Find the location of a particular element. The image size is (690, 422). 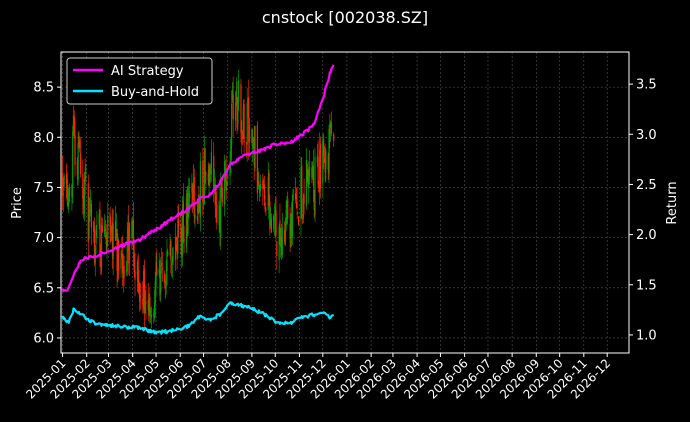

legend: AI Strategy Buy-and-Hold is located at coordinates (139, 81).